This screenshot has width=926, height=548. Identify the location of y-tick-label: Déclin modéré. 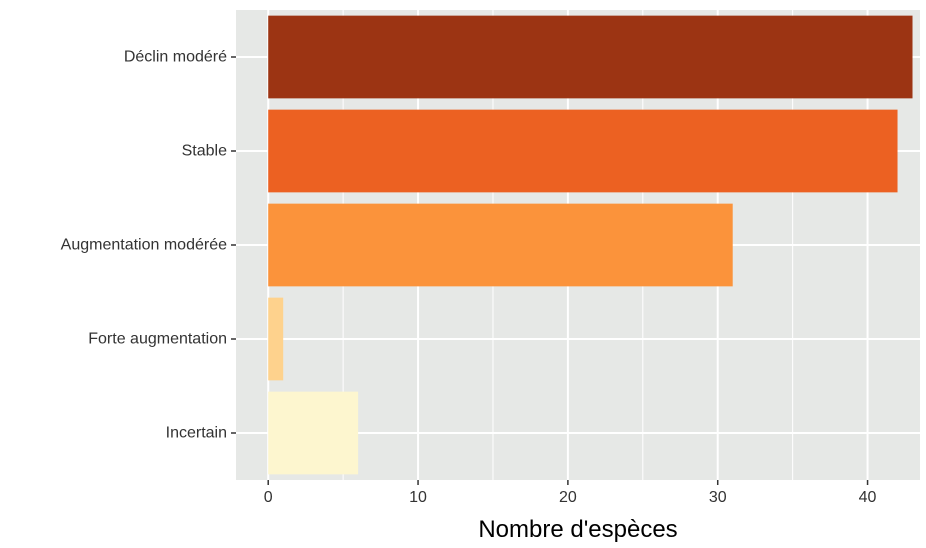
(175, 57).